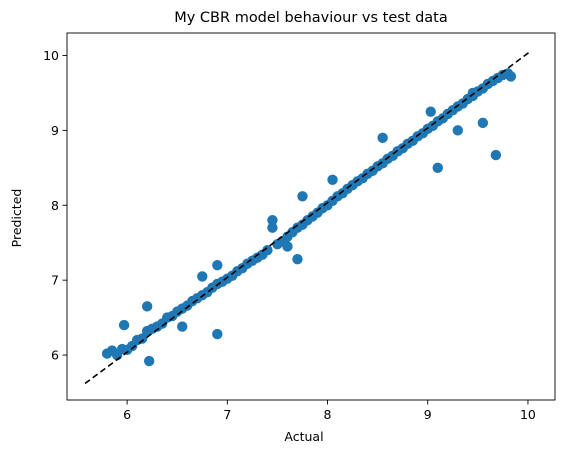  I want to click on x-tick-label: 10, so click(528, 414).